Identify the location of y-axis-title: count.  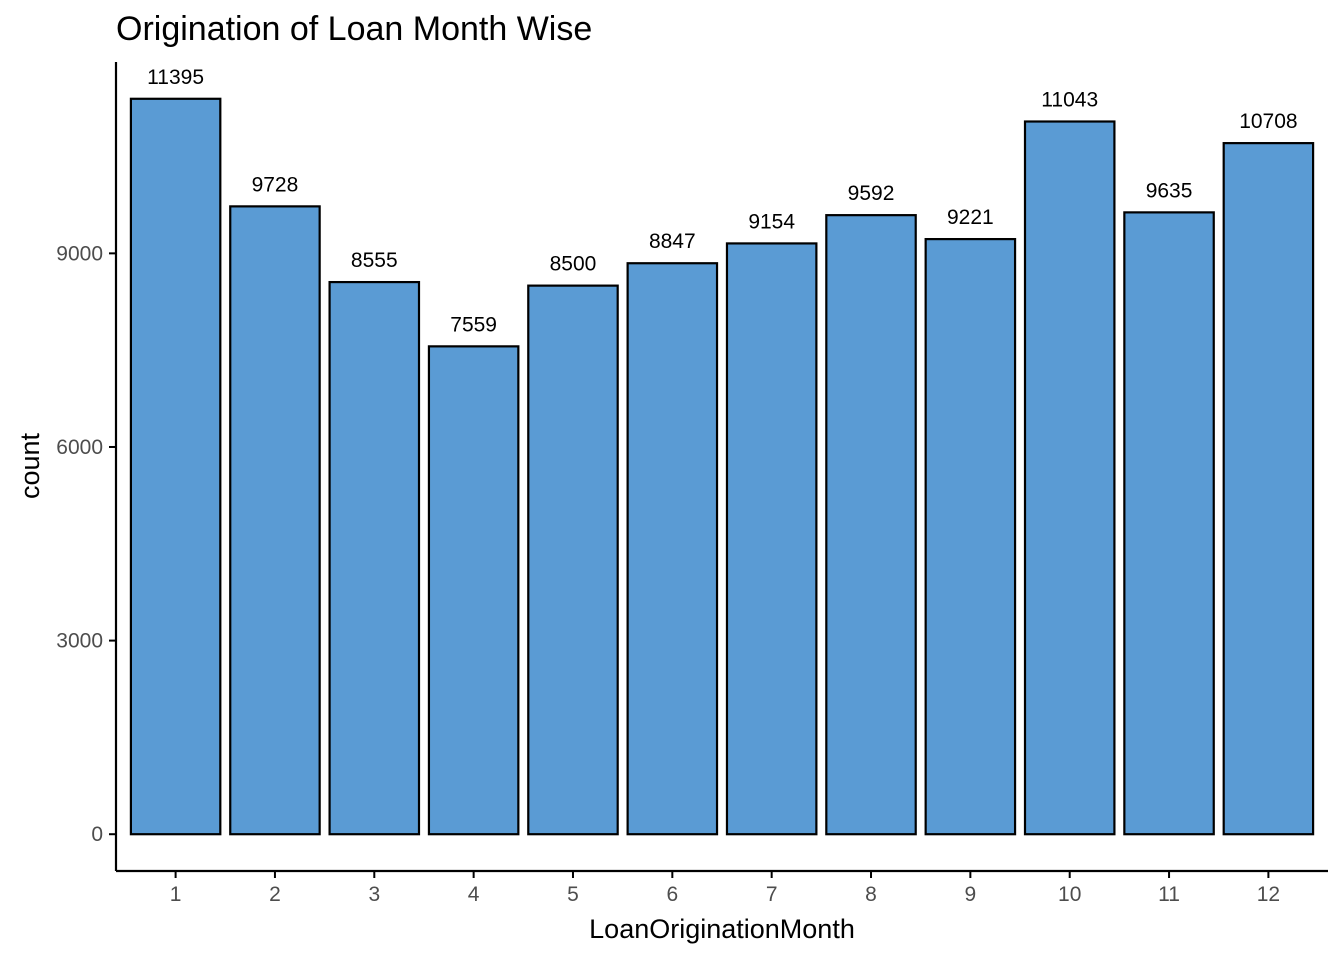
(30, 465).